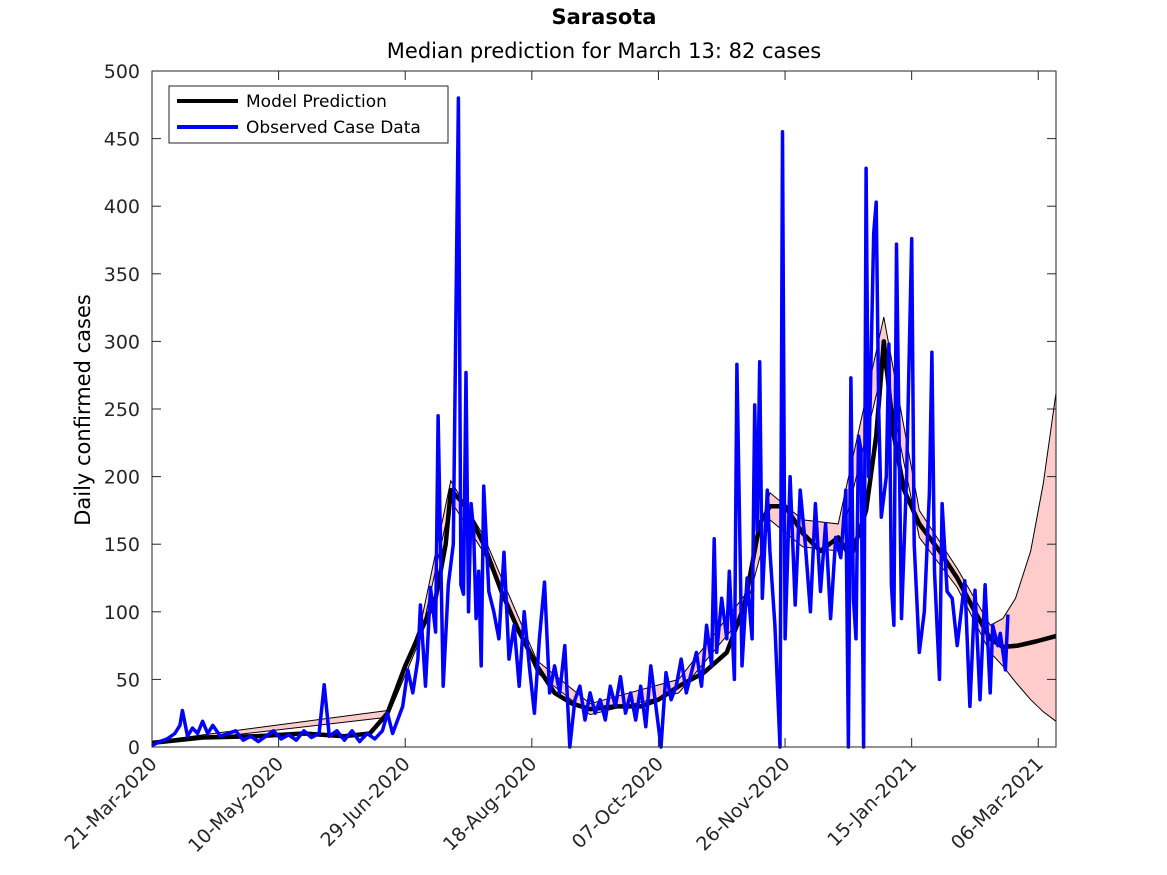 Image resolution: width=1167 pixels, height=875 pixels. Describe the element at coordinates (604, 17) in the screenshot. I see `chart-title: Sarasota` at that location.